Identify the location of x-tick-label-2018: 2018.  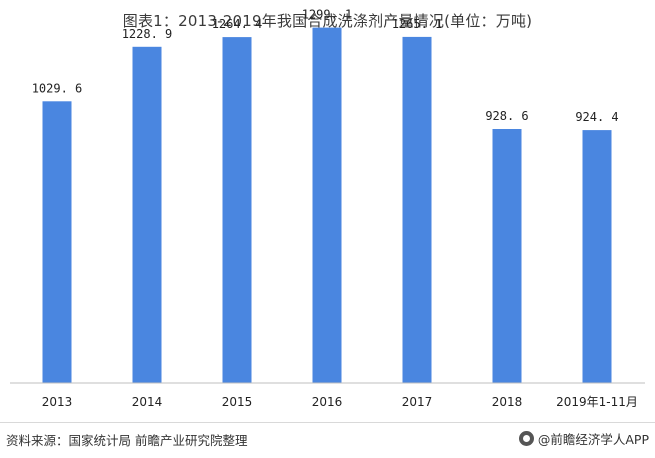
(507, 402).